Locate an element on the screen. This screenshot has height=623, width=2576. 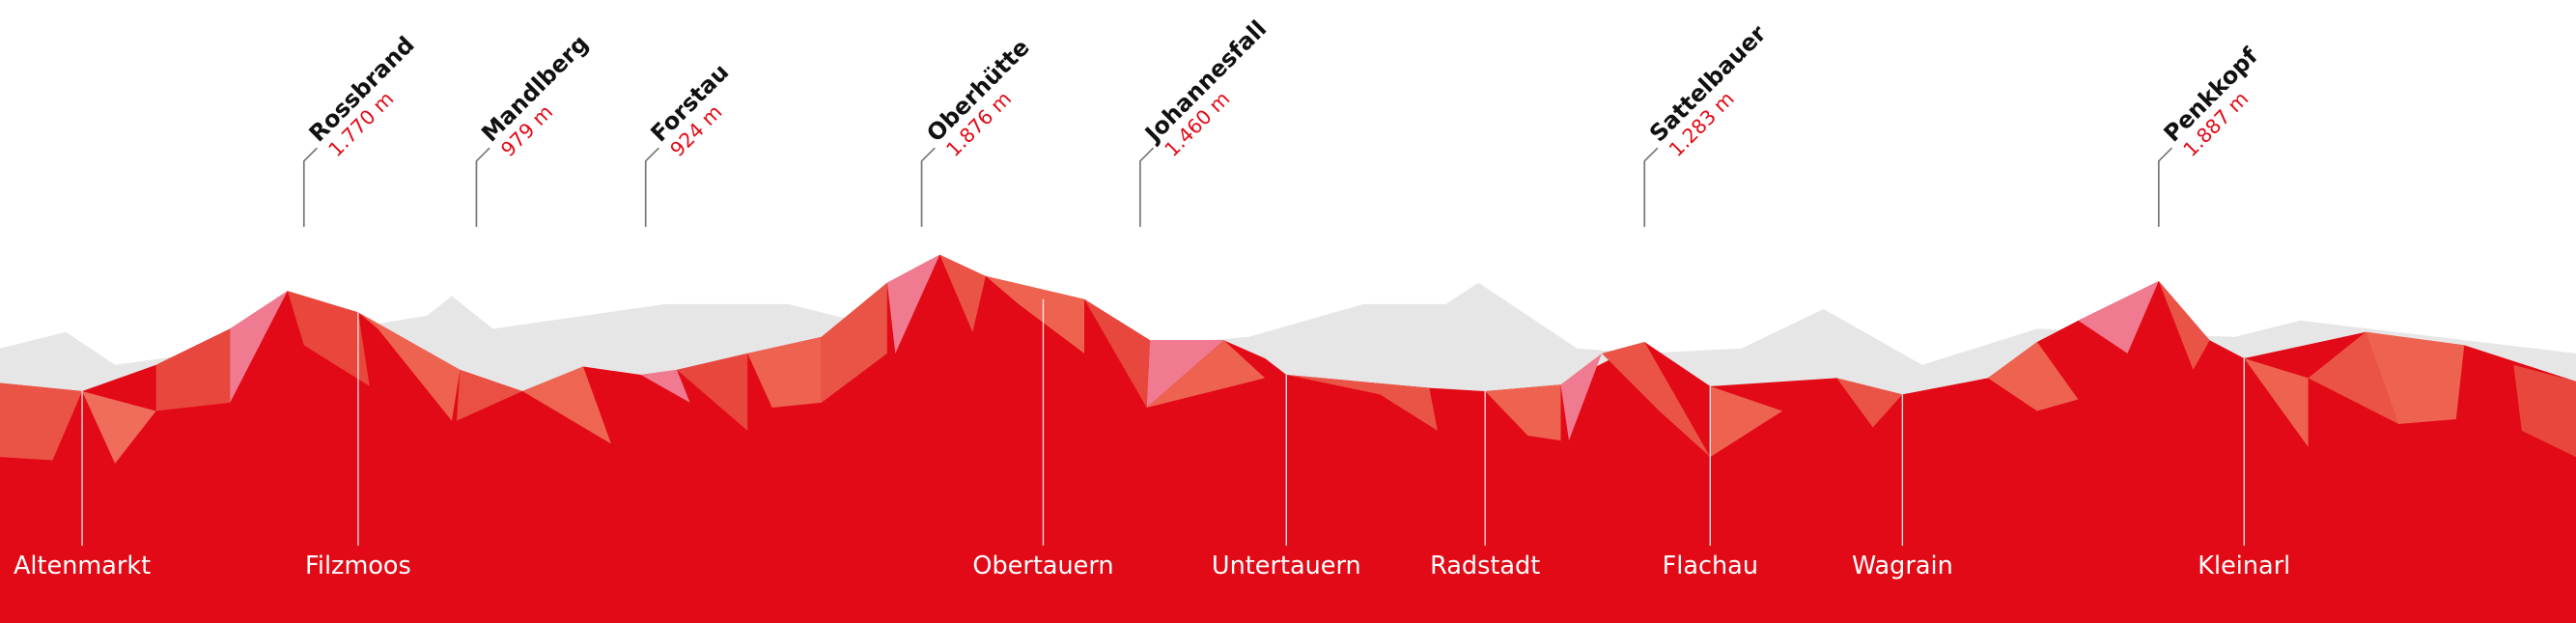
town-label: Untertauern is located at coordinates (1287, 566).